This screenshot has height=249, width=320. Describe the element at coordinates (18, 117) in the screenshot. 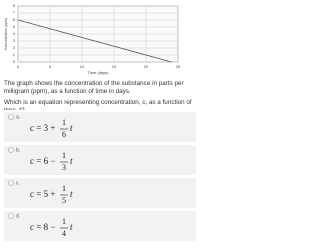

I see `option-letter: a.` at that location.